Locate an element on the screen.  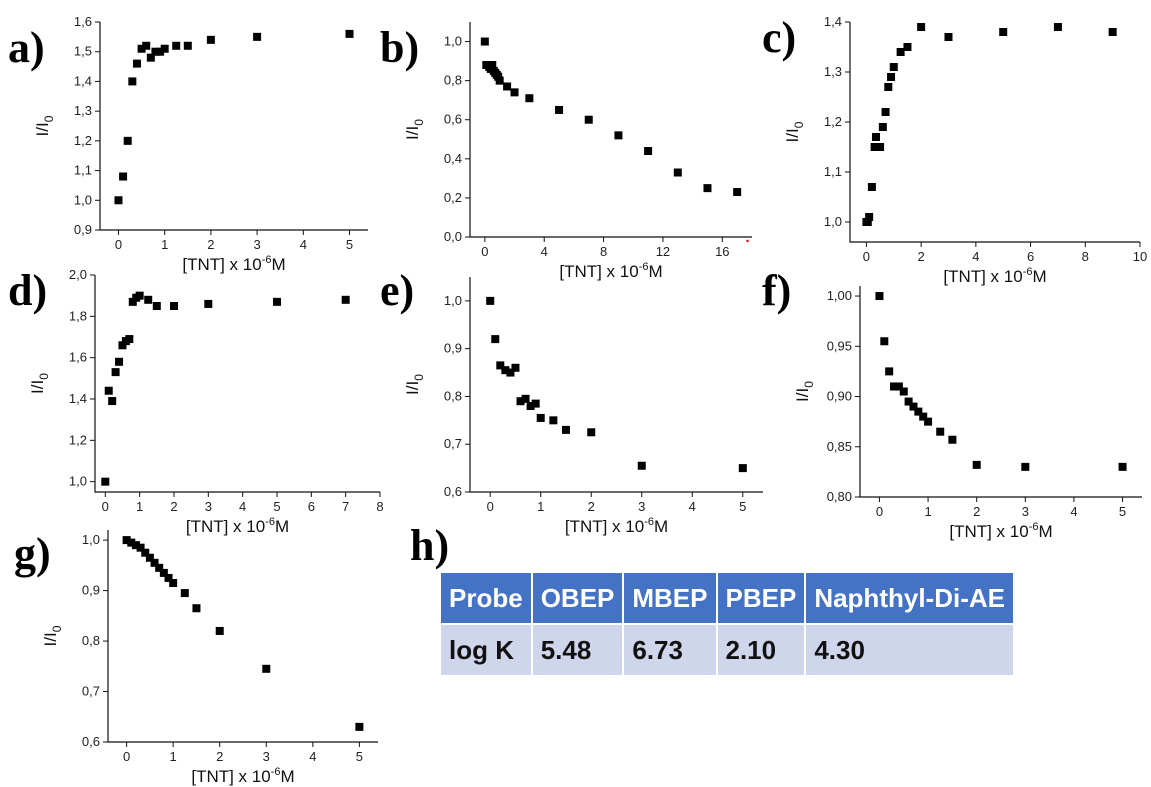
y-tick-label: 0,6 is located at coordinates (91, 741).